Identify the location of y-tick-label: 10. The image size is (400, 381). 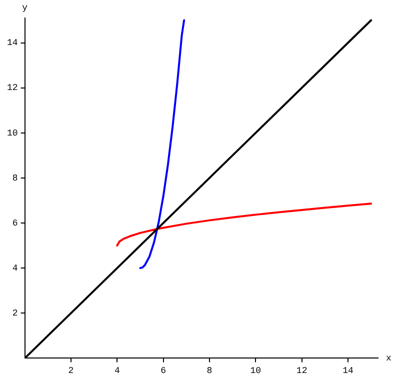
(12, 133).